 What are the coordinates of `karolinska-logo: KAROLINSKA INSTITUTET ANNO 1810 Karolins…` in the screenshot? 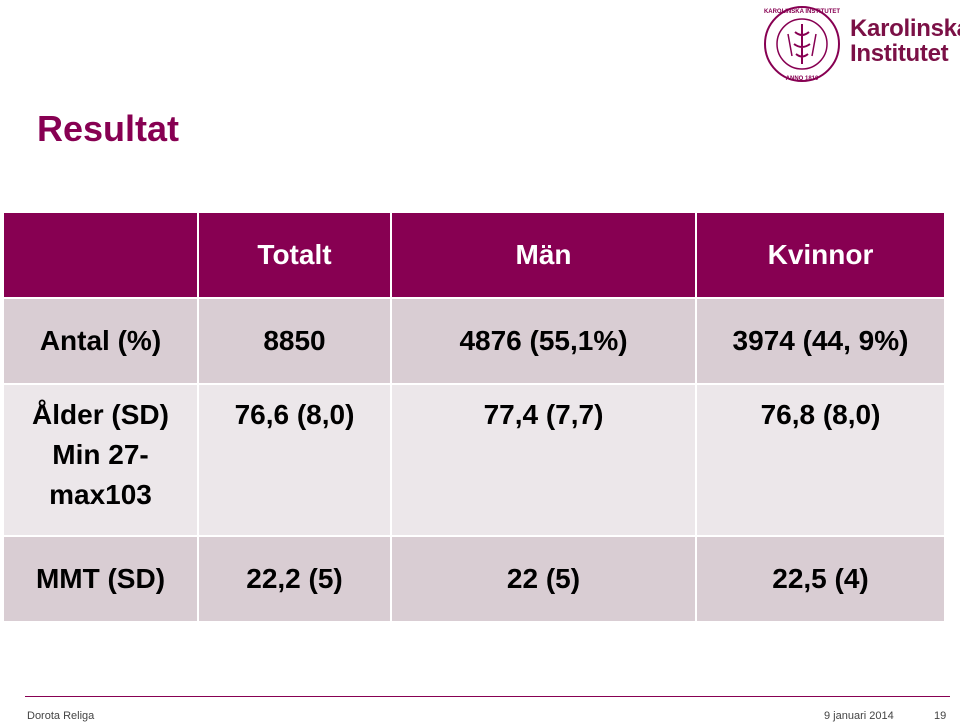 It's located at (861, 44).